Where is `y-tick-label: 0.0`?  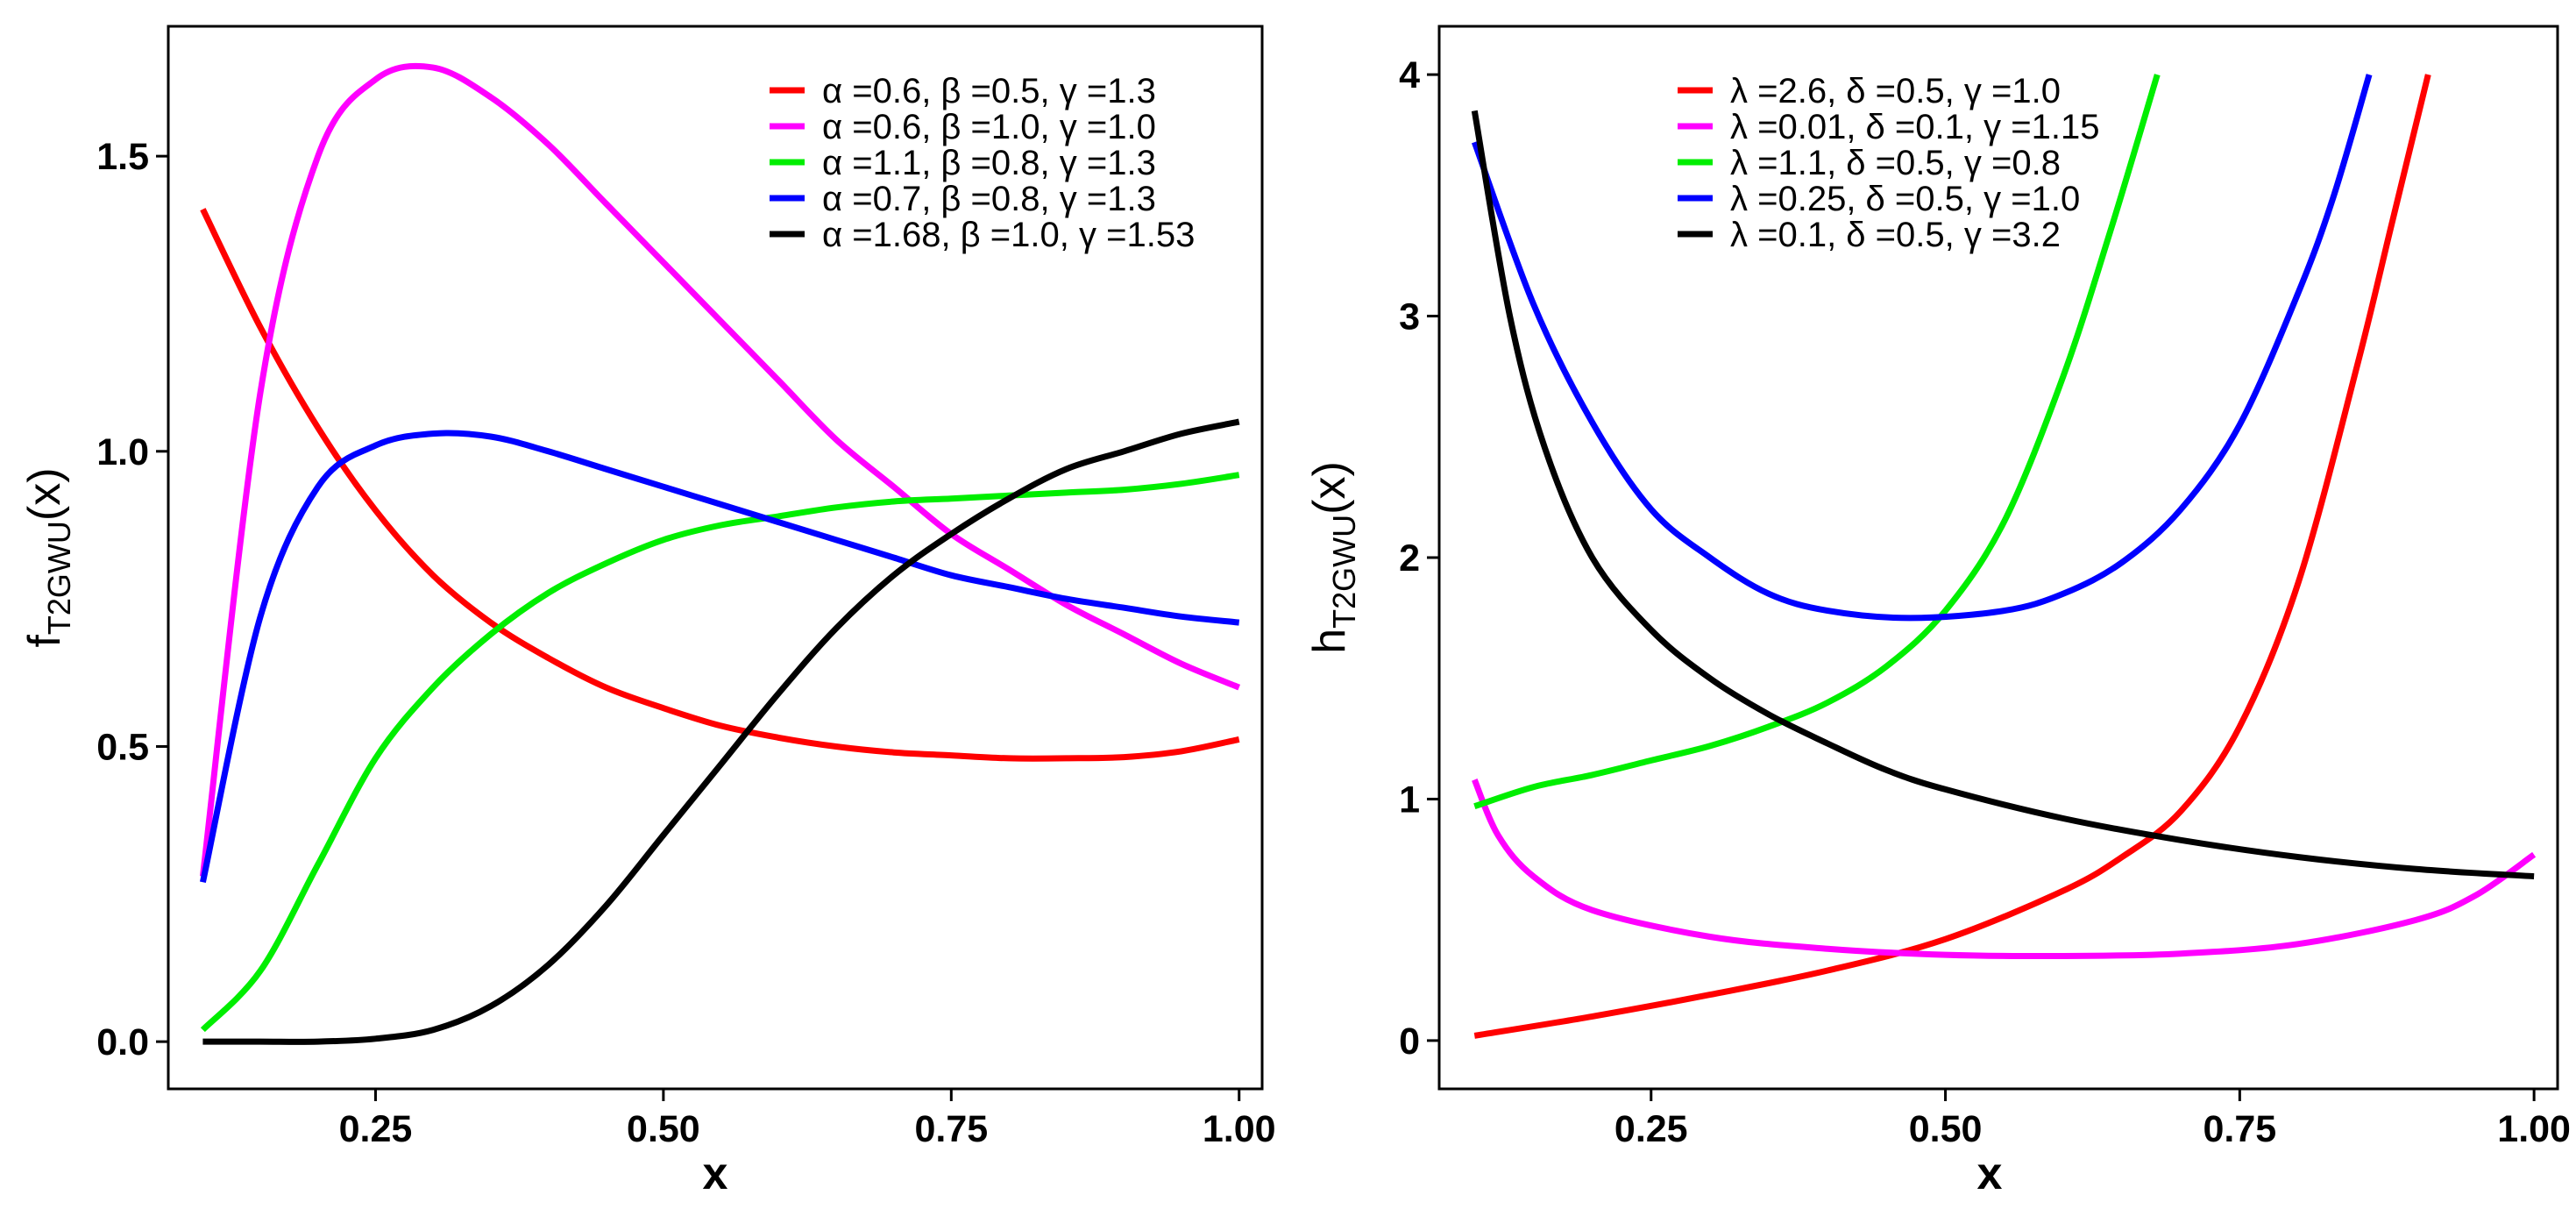 y-tick-label: 0.0 is located at coordinates (122, 1042).